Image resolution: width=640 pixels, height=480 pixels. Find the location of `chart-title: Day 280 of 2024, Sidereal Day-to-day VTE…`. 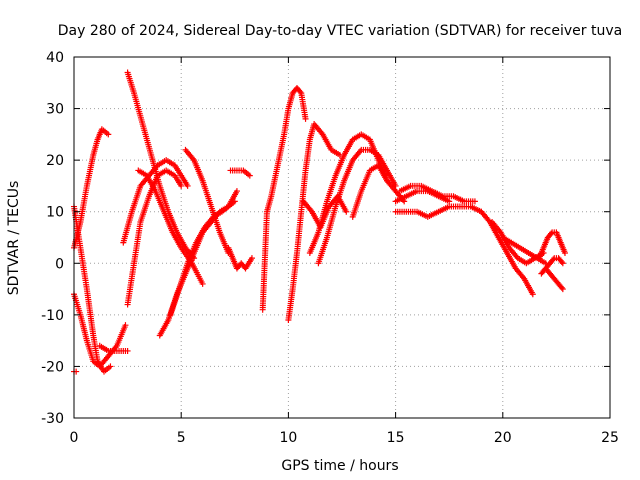

chart-title: Day 280 of 2024, Sidereal Day-to-day VTE… is located at coordinates (340, 31).